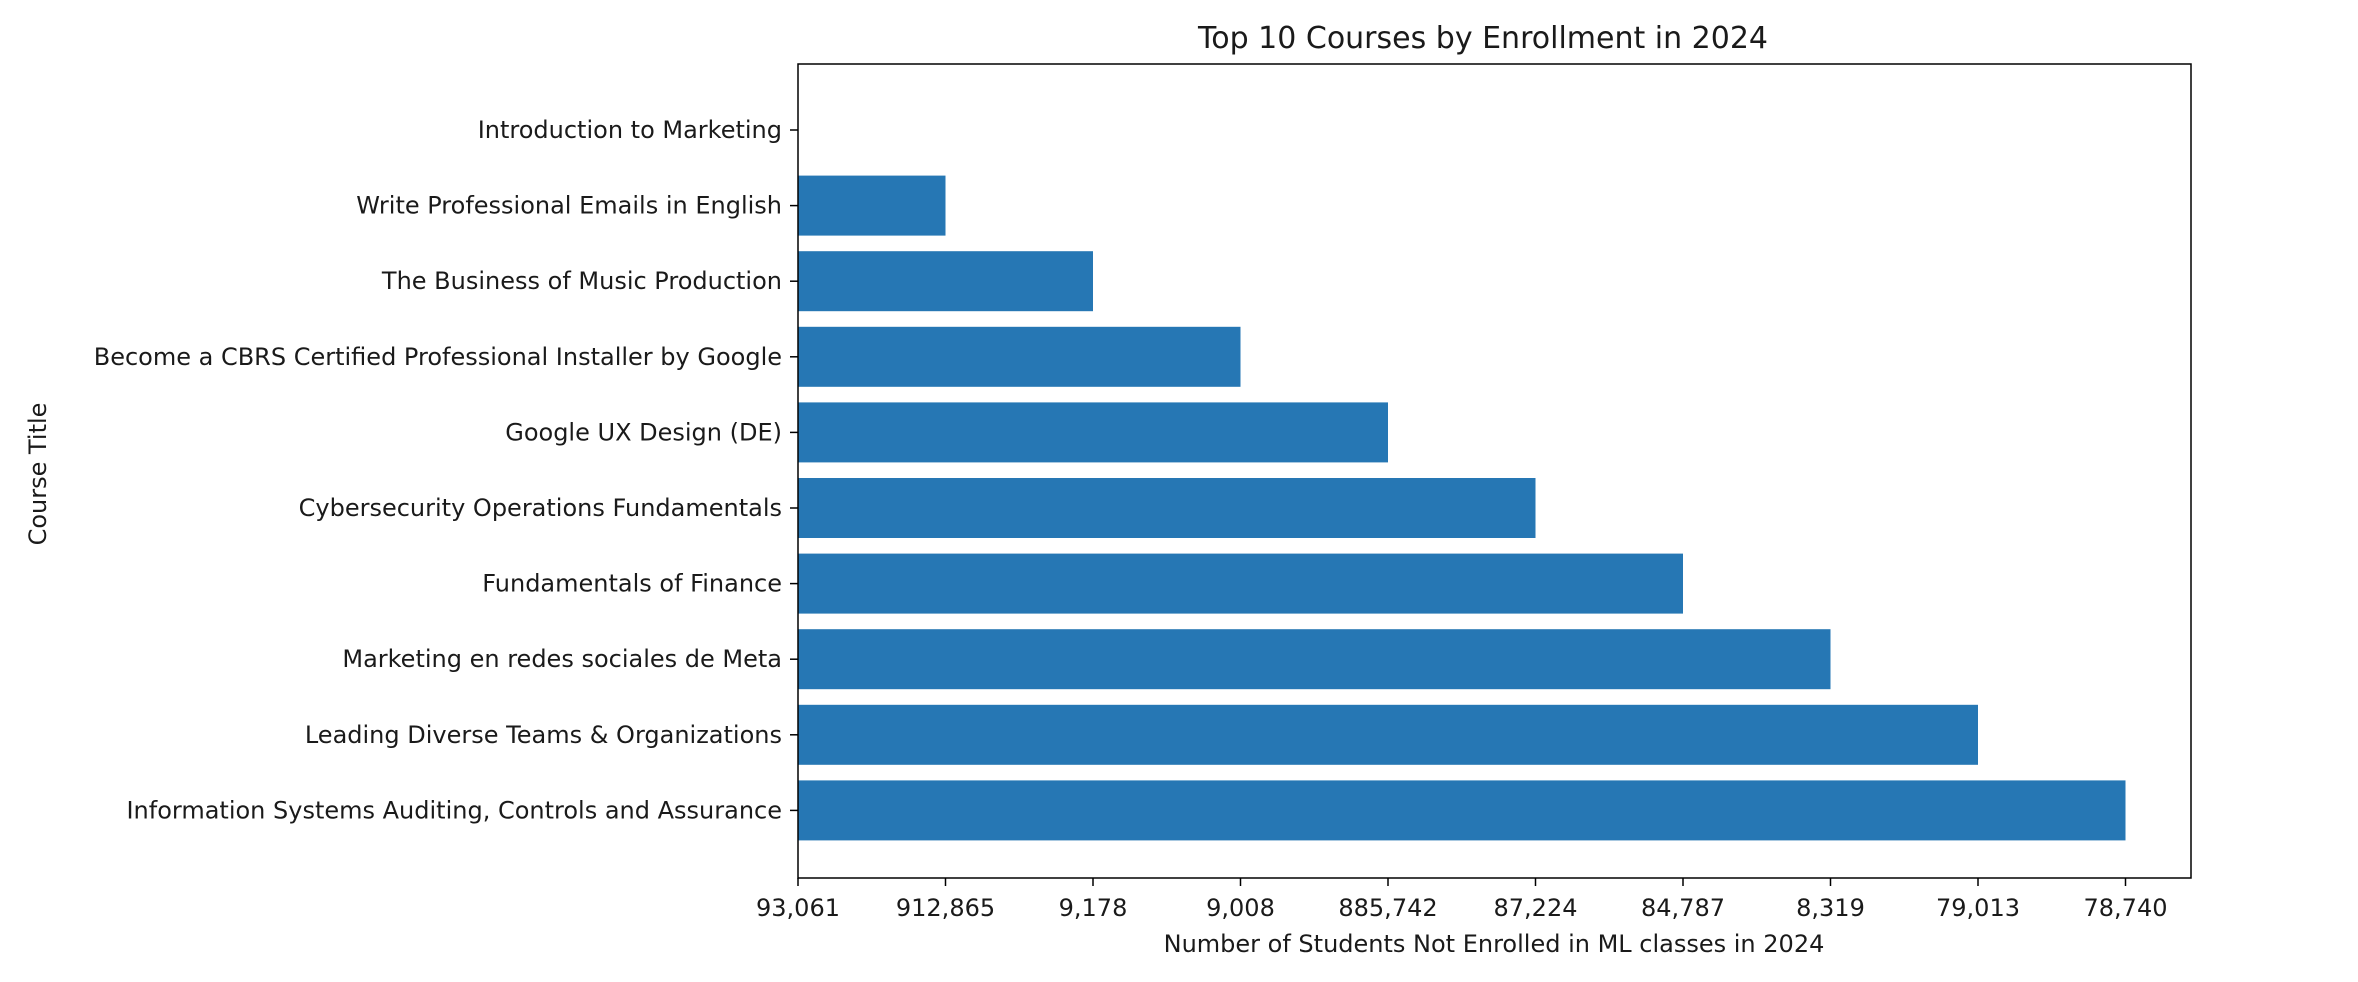  I want to click on y-tick-label: Fundamentals of Finance, so click(632, 584).